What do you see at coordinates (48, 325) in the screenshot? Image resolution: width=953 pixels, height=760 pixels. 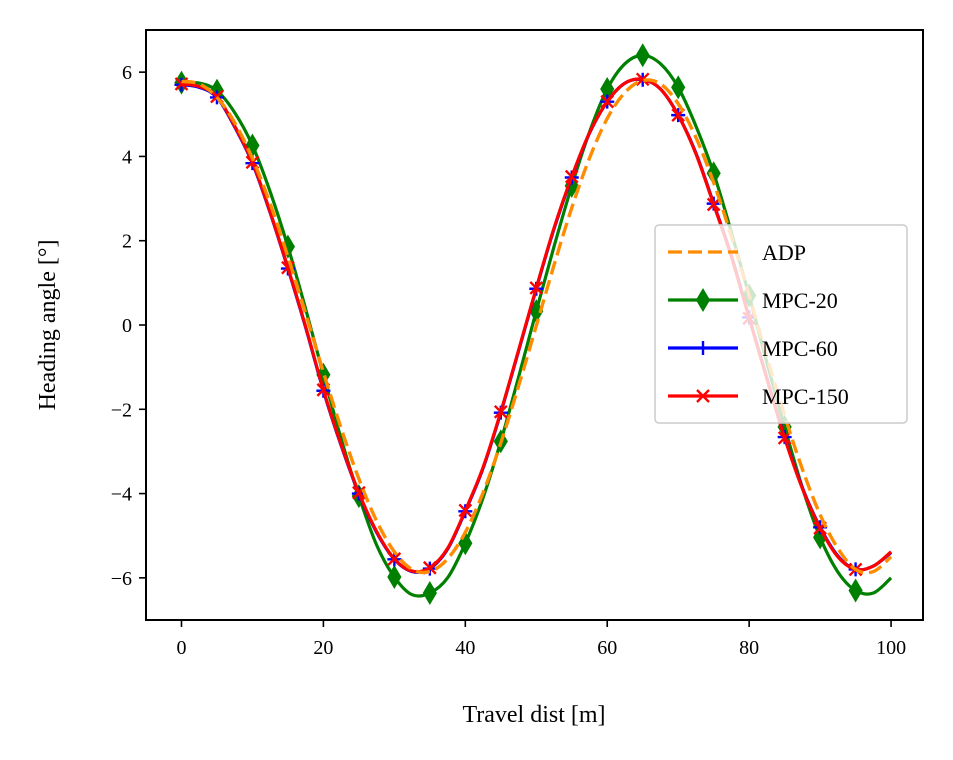 I see `y-axis-label: Heading angle [°]` at bounding box center [48, 325].